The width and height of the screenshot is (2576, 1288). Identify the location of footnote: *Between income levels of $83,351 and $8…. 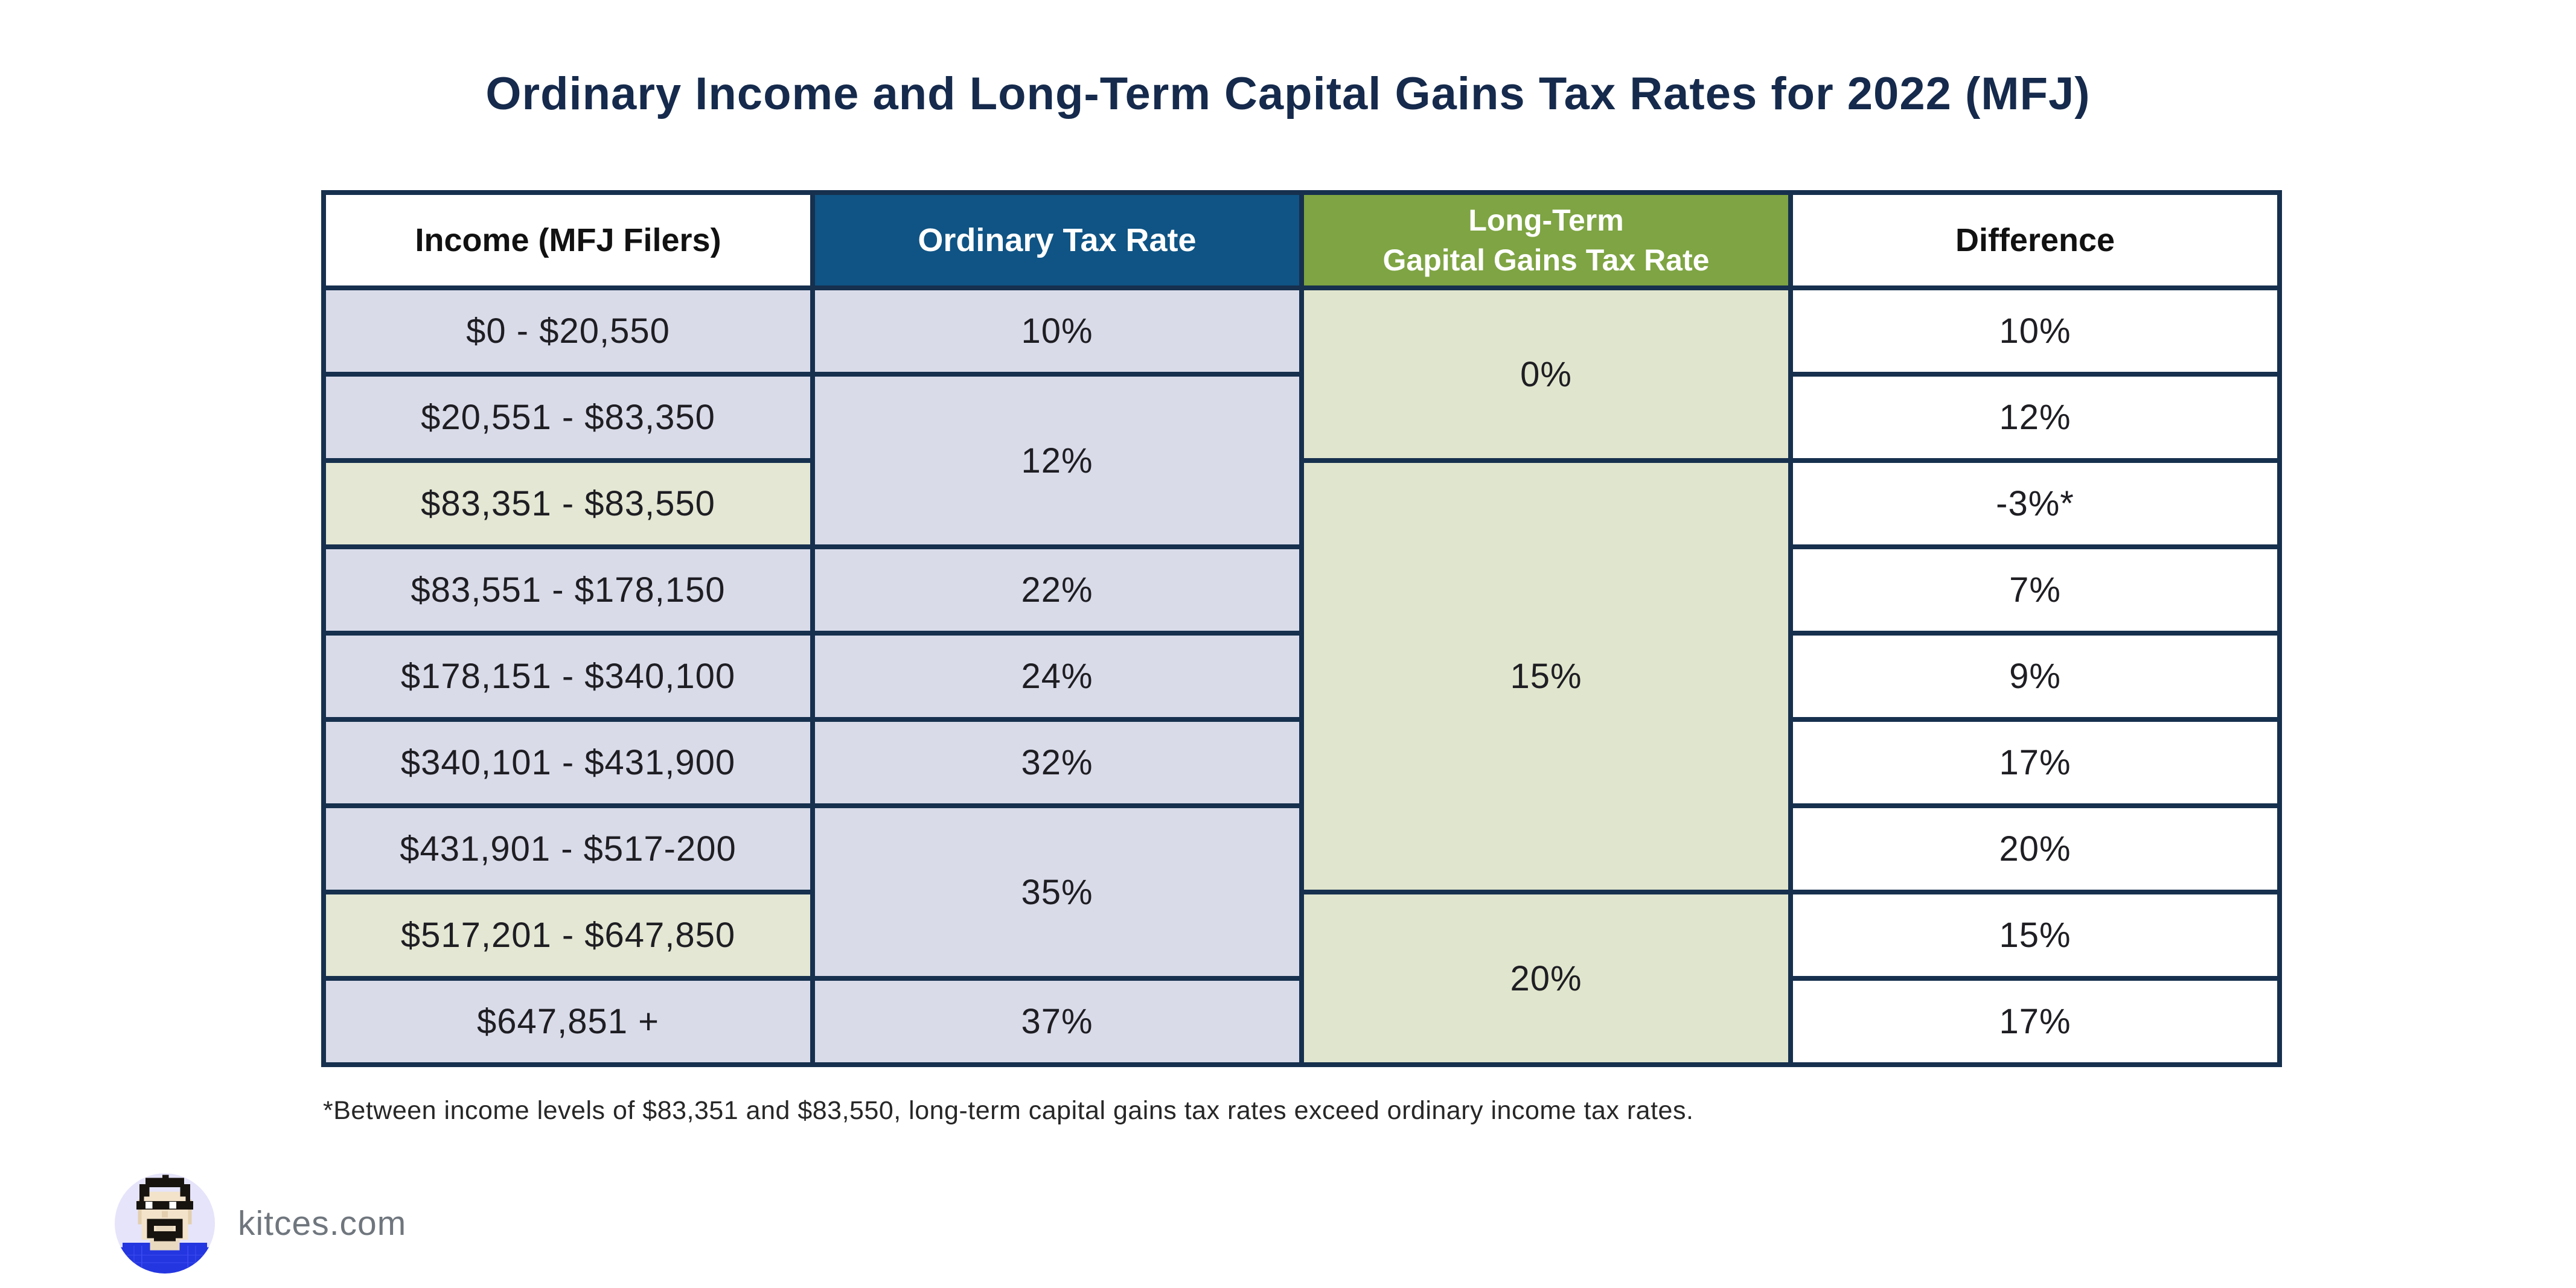
(1008, 1110).